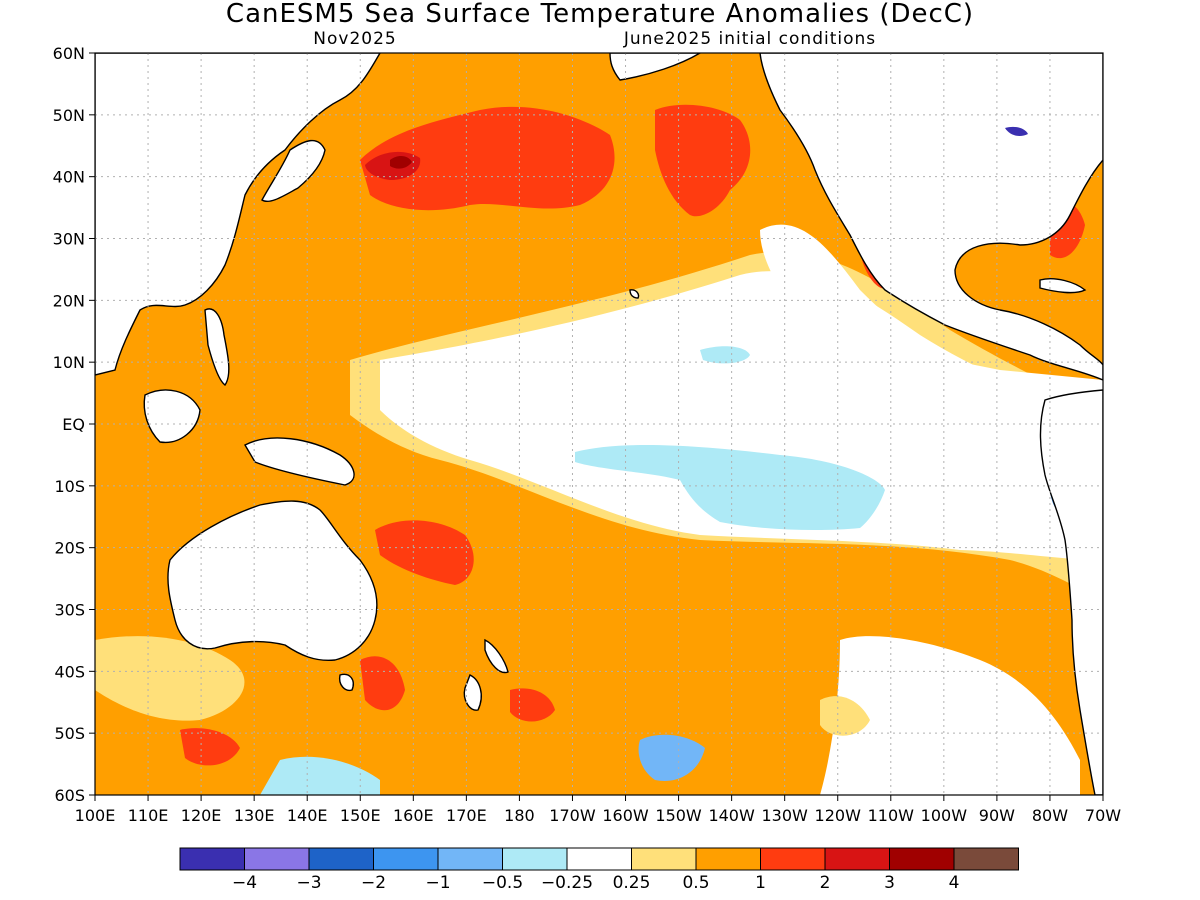 This screenshot has height=900, width=1200. Describe the element at coordinates (1103, 815) in the screenshot. I see `lon-tick-label: 70W` at that location.